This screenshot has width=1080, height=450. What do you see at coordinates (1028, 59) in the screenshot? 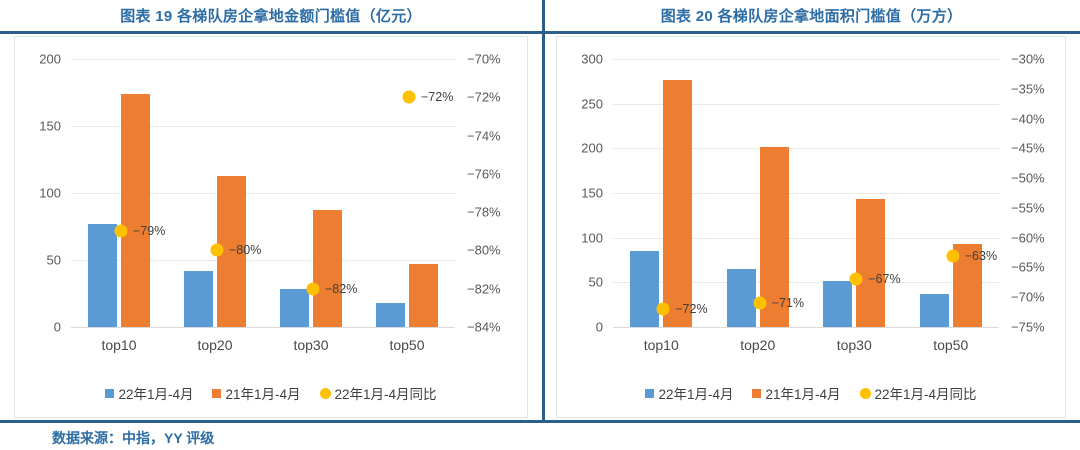
I see `y2-axis-tick-label: −30%` at bounding box center [1028, 59].